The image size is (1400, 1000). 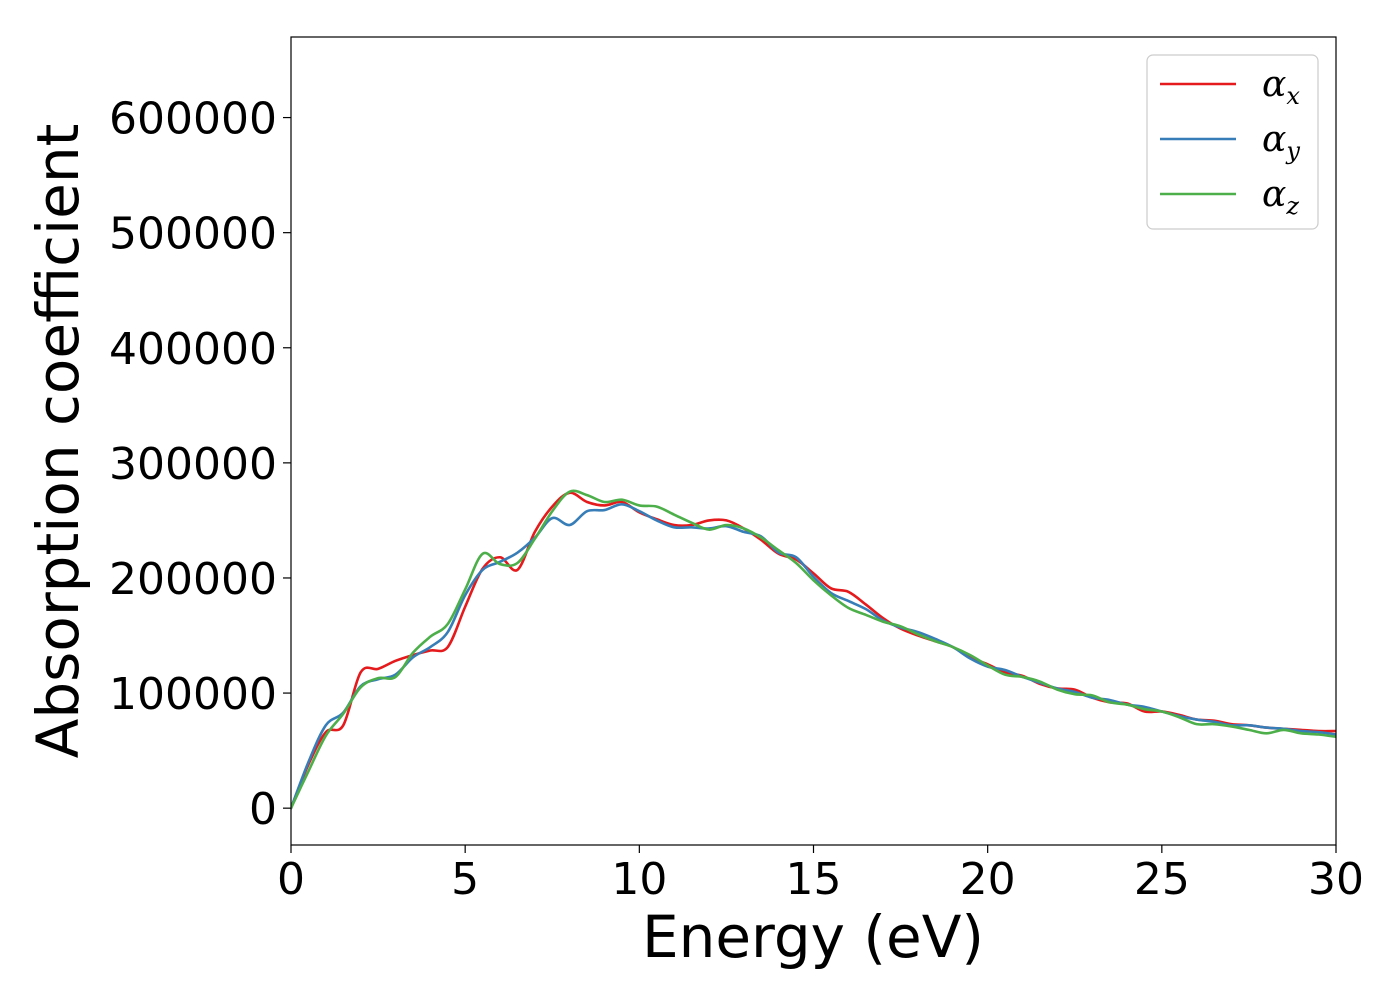 What do you see at coordinates (193, 234) in the screenshot?
I see `y-tick-label: 500000` at bounding box center [193, 234].